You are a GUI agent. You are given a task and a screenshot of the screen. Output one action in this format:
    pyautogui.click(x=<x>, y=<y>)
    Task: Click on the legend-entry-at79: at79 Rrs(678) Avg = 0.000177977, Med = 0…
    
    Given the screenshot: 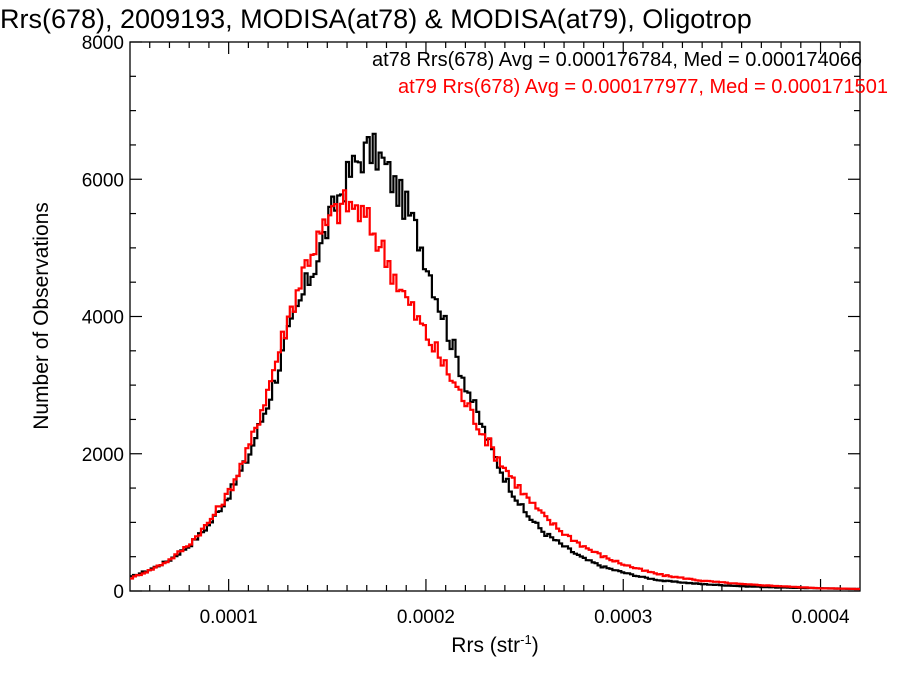 What is the action you would take?
    pyautogui.click(x=643, y=87)
    